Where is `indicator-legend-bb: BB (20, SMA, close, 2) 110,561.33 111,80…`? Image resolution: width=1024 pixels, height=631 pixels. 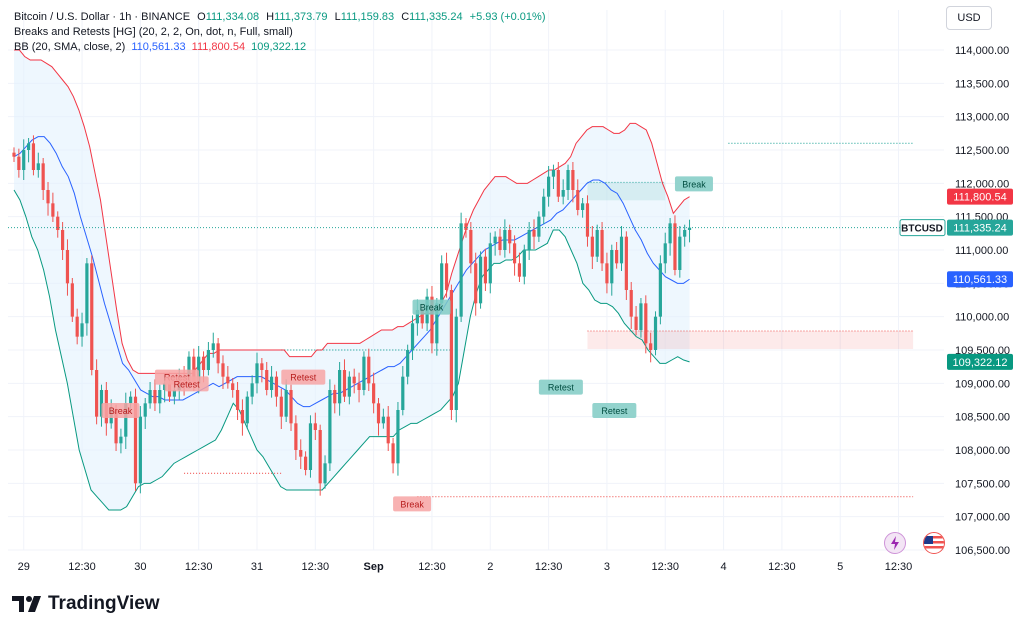
indicator-legend-bb: BB (20, SMA, close, 2) 110,561.33 111,80… is located at coordinates (160, 47).